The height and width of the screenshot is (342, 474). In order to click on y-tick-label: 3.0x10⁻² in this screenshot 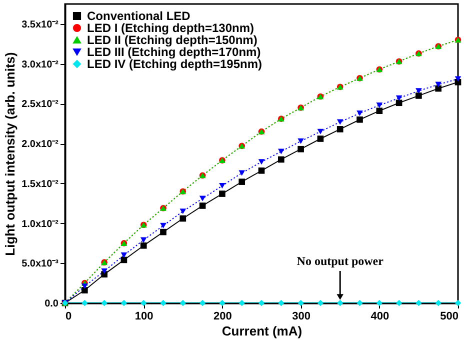, I will do `click(41, 64)`.